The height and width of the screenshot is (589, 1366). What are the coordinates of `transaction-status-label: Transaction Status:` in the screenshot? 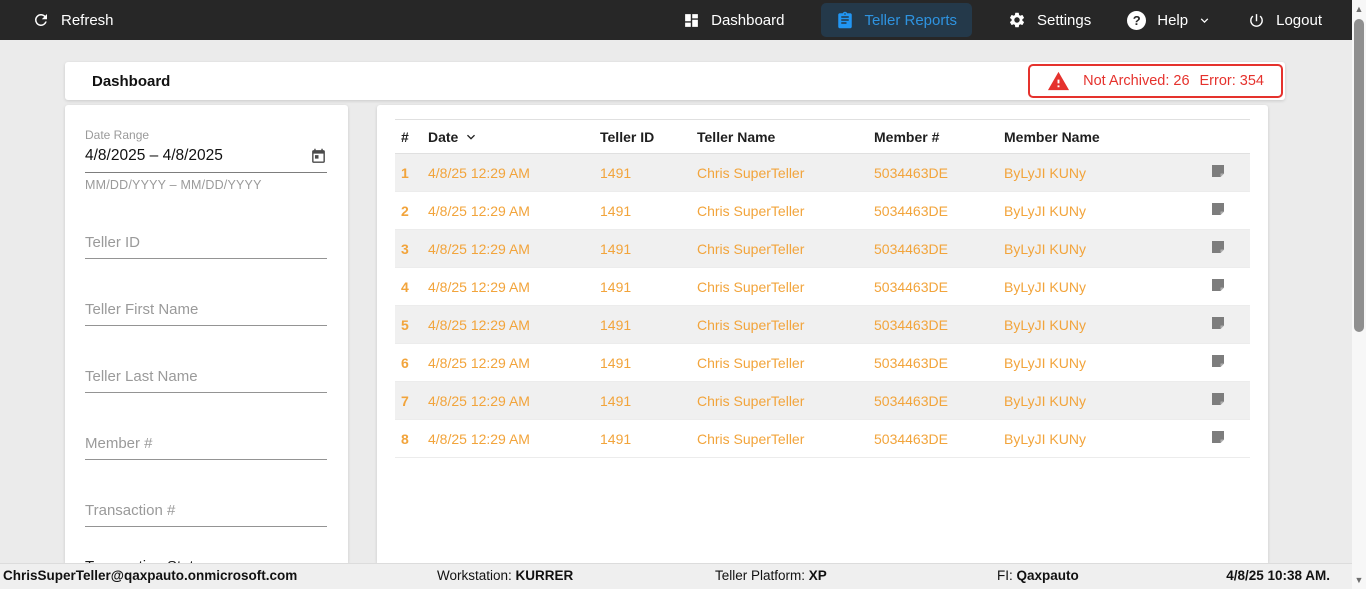 It's located at (206, 560).